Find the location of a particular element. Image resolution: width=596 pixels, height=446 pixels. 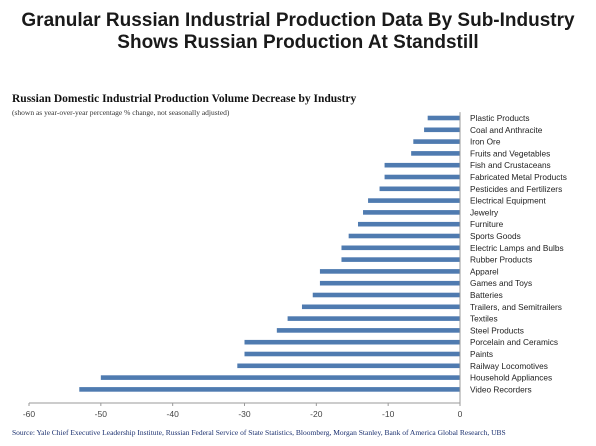

category-label: Fruits and Vegetables is located at coordinates (510, 153).